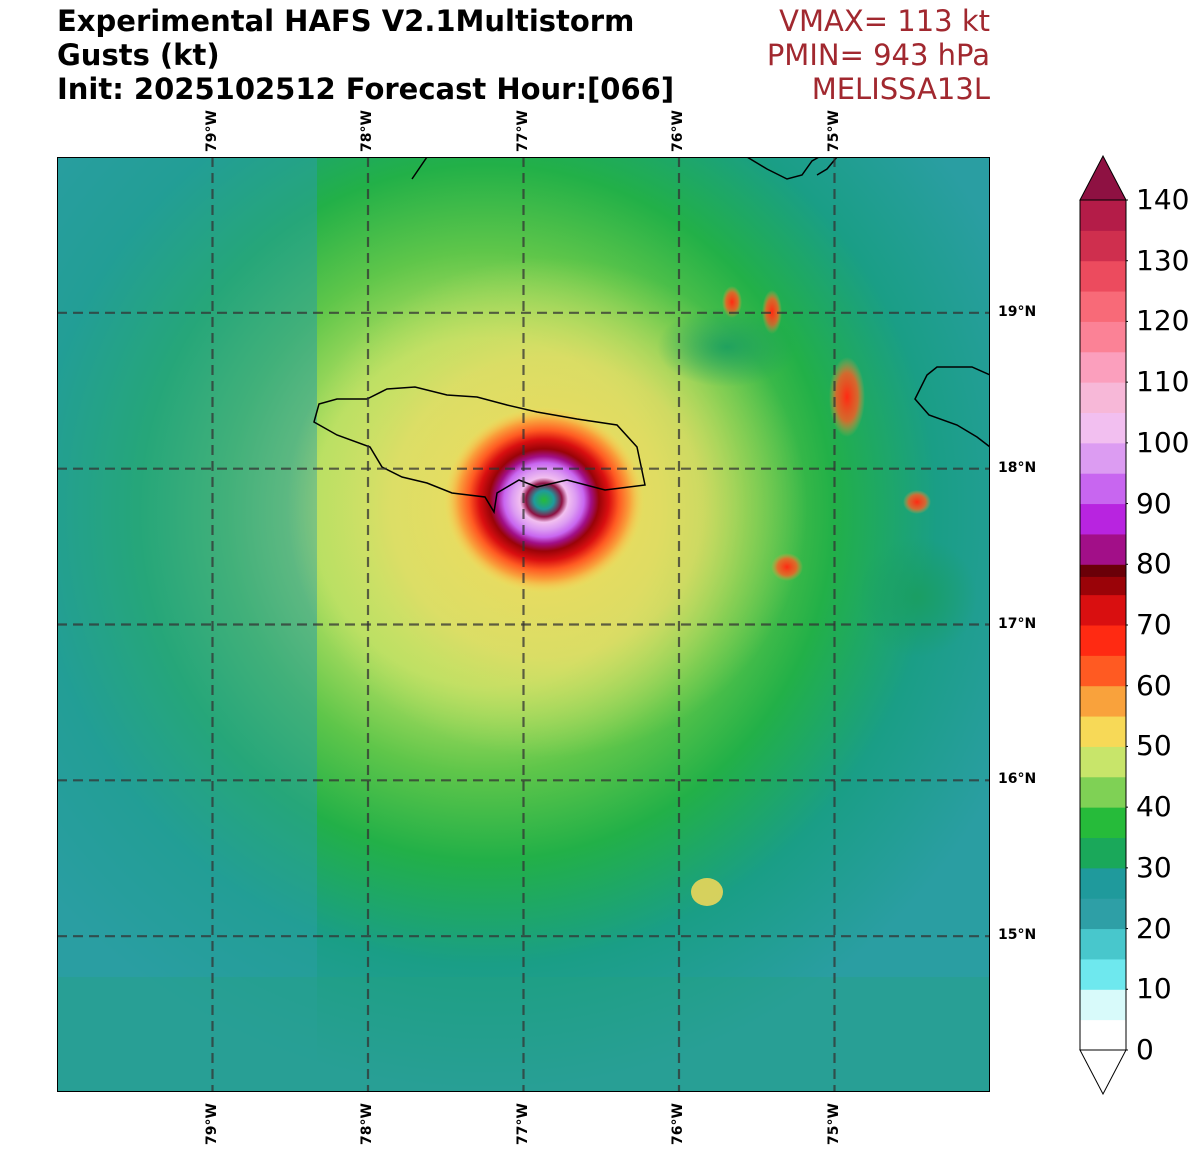 The width and height of the screenshot is (1200, 1152). What do you see at coordinates (1163, 321) in the screenshot?
I see `colorbar-tick-label: 120` at bounding box center [1163, 321].